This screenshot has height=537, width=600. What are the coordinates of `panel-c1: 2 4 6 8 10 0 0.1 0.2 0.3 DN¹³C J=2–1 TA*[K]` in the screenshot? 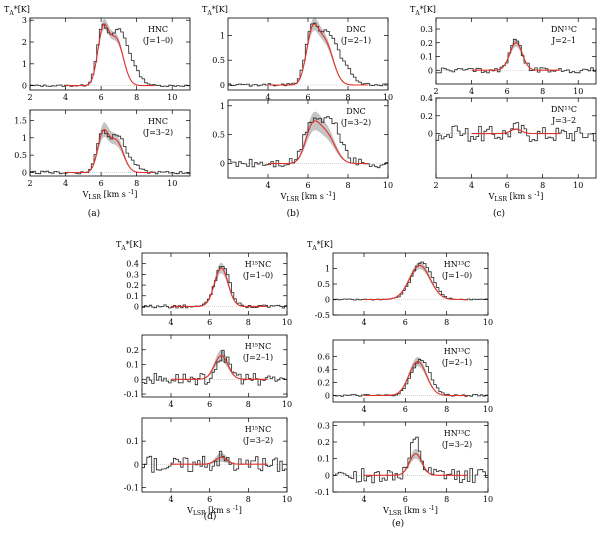 It's located at (503, 50).